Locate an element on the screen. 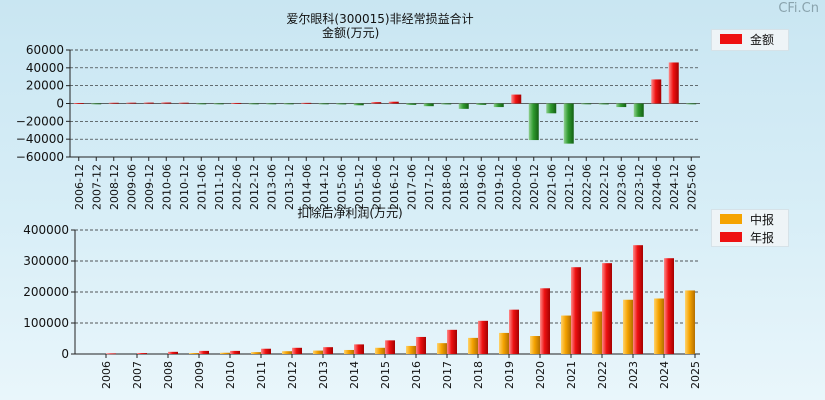 This screenshot has width=825, height=400. chart1-xtick-label: 2014-06 is located at coordinates (306, 187).